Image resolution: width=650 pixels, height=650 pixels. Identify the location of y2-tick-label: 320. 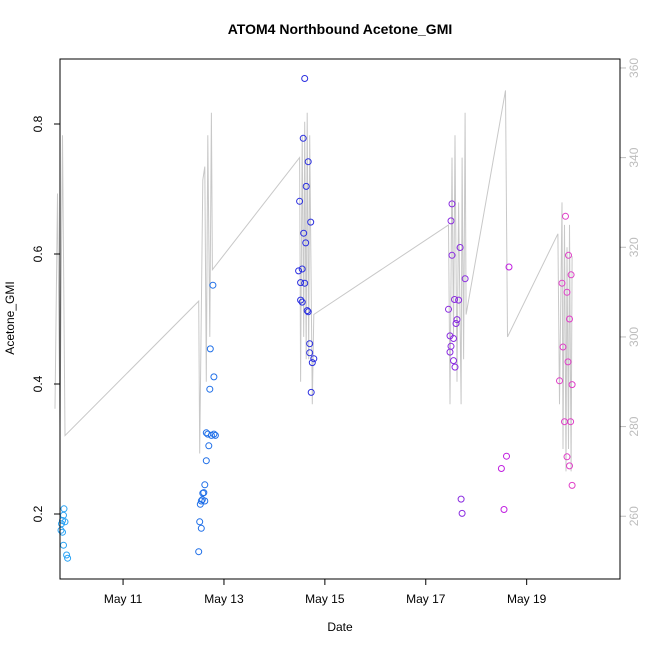
(634, 247).